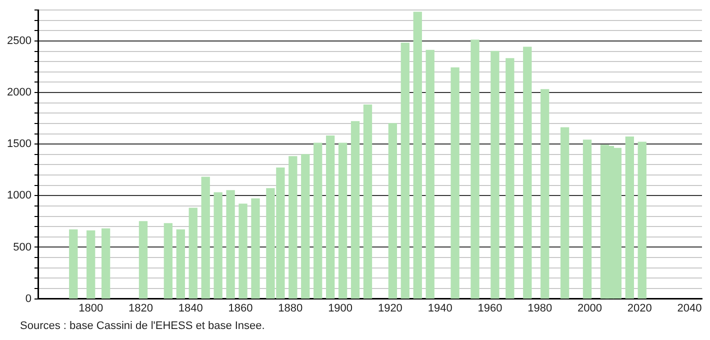 Image resolution: width=710 pixels, height=340 pixels. What do you see at coordinates (590, 308) in the screenshot?
I see `x-tick-label: 2000` at bounding box center [590, 308].